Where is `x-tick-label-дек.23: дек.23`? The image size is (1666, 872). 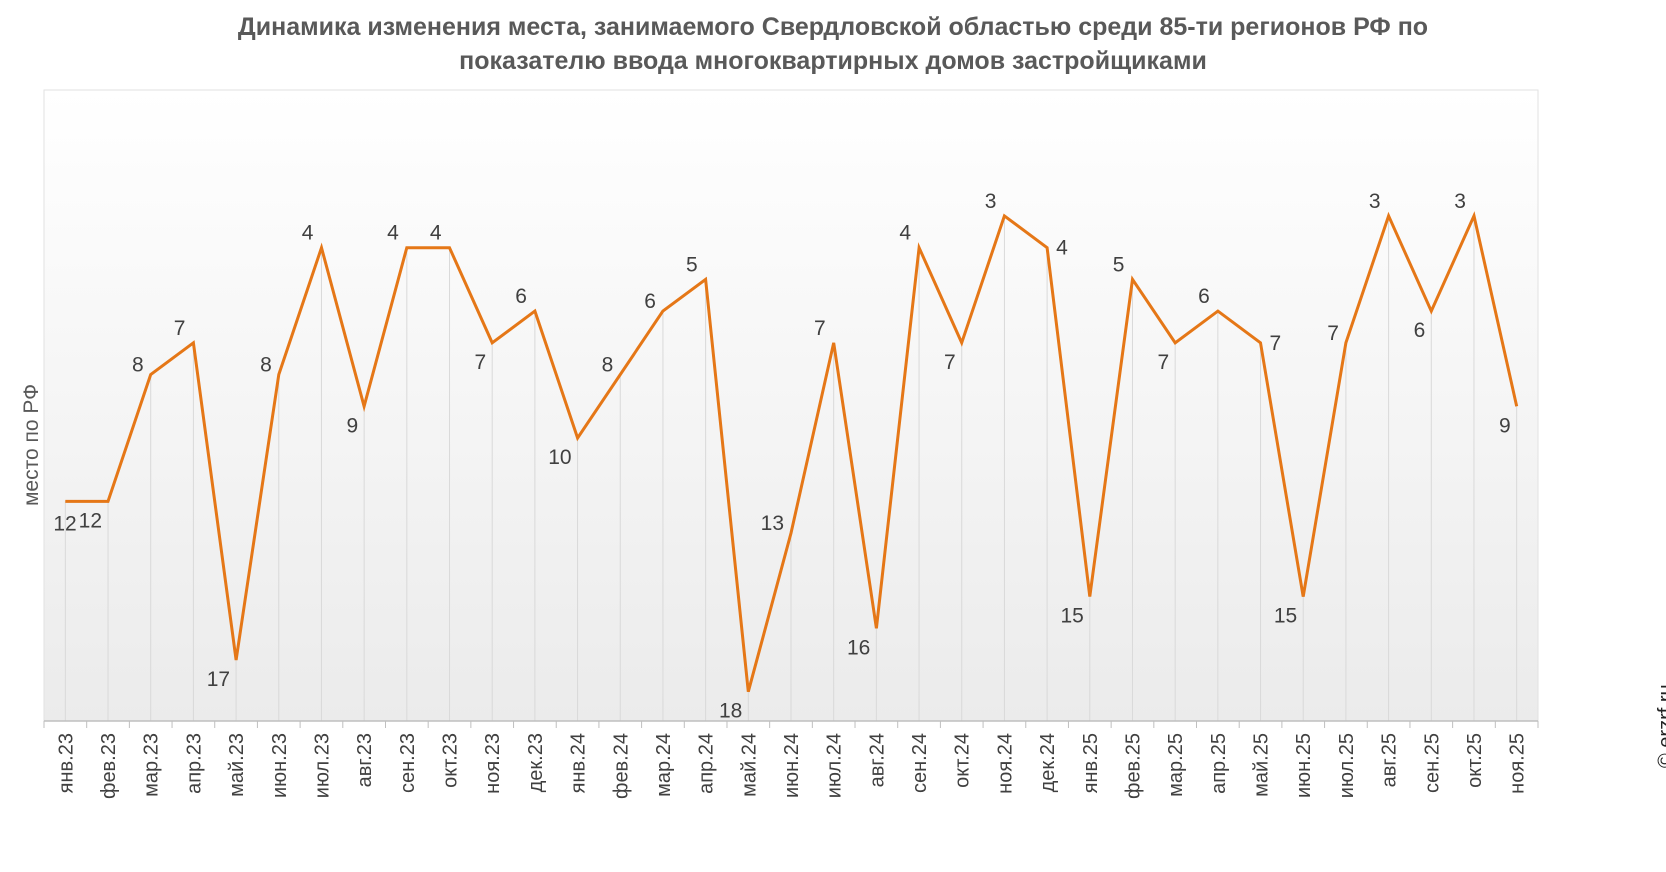 x-tick-label-дек.23: дек.23 is located at coordinates (536, 762).